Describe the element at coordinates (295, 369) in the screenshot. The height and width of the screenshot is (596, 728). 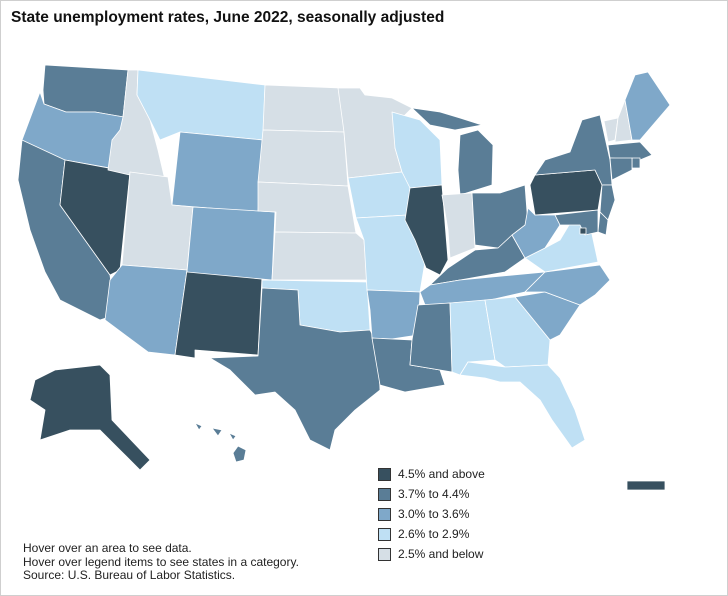
I see `state-TX` at that location.